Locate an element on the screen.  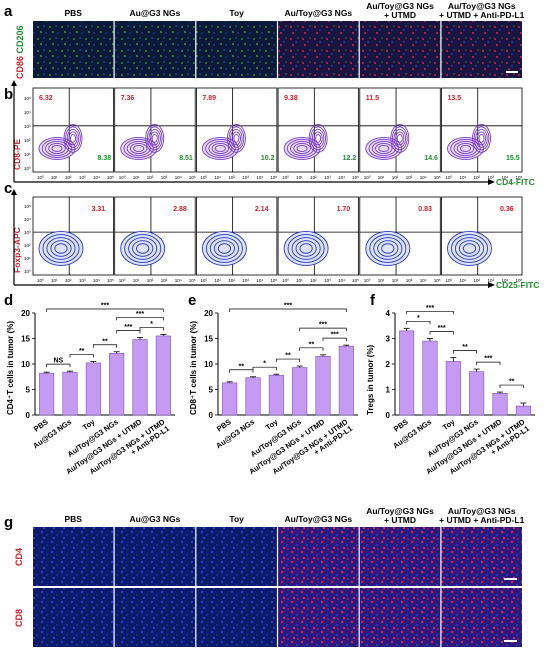
flow-plot: 11.5 14.6 10⁰ 10¹ 10² 10³ 10⁴ 10⁵ is located at coordinates (400, 133).